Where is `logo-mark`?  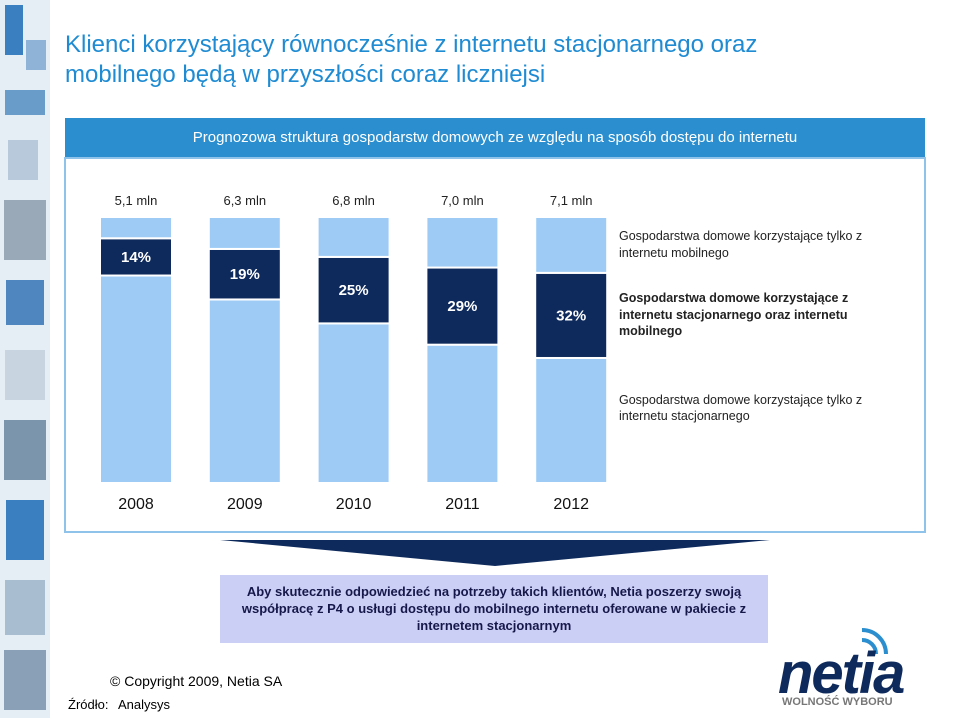 logo-mark is located at coordinates (874, 641).